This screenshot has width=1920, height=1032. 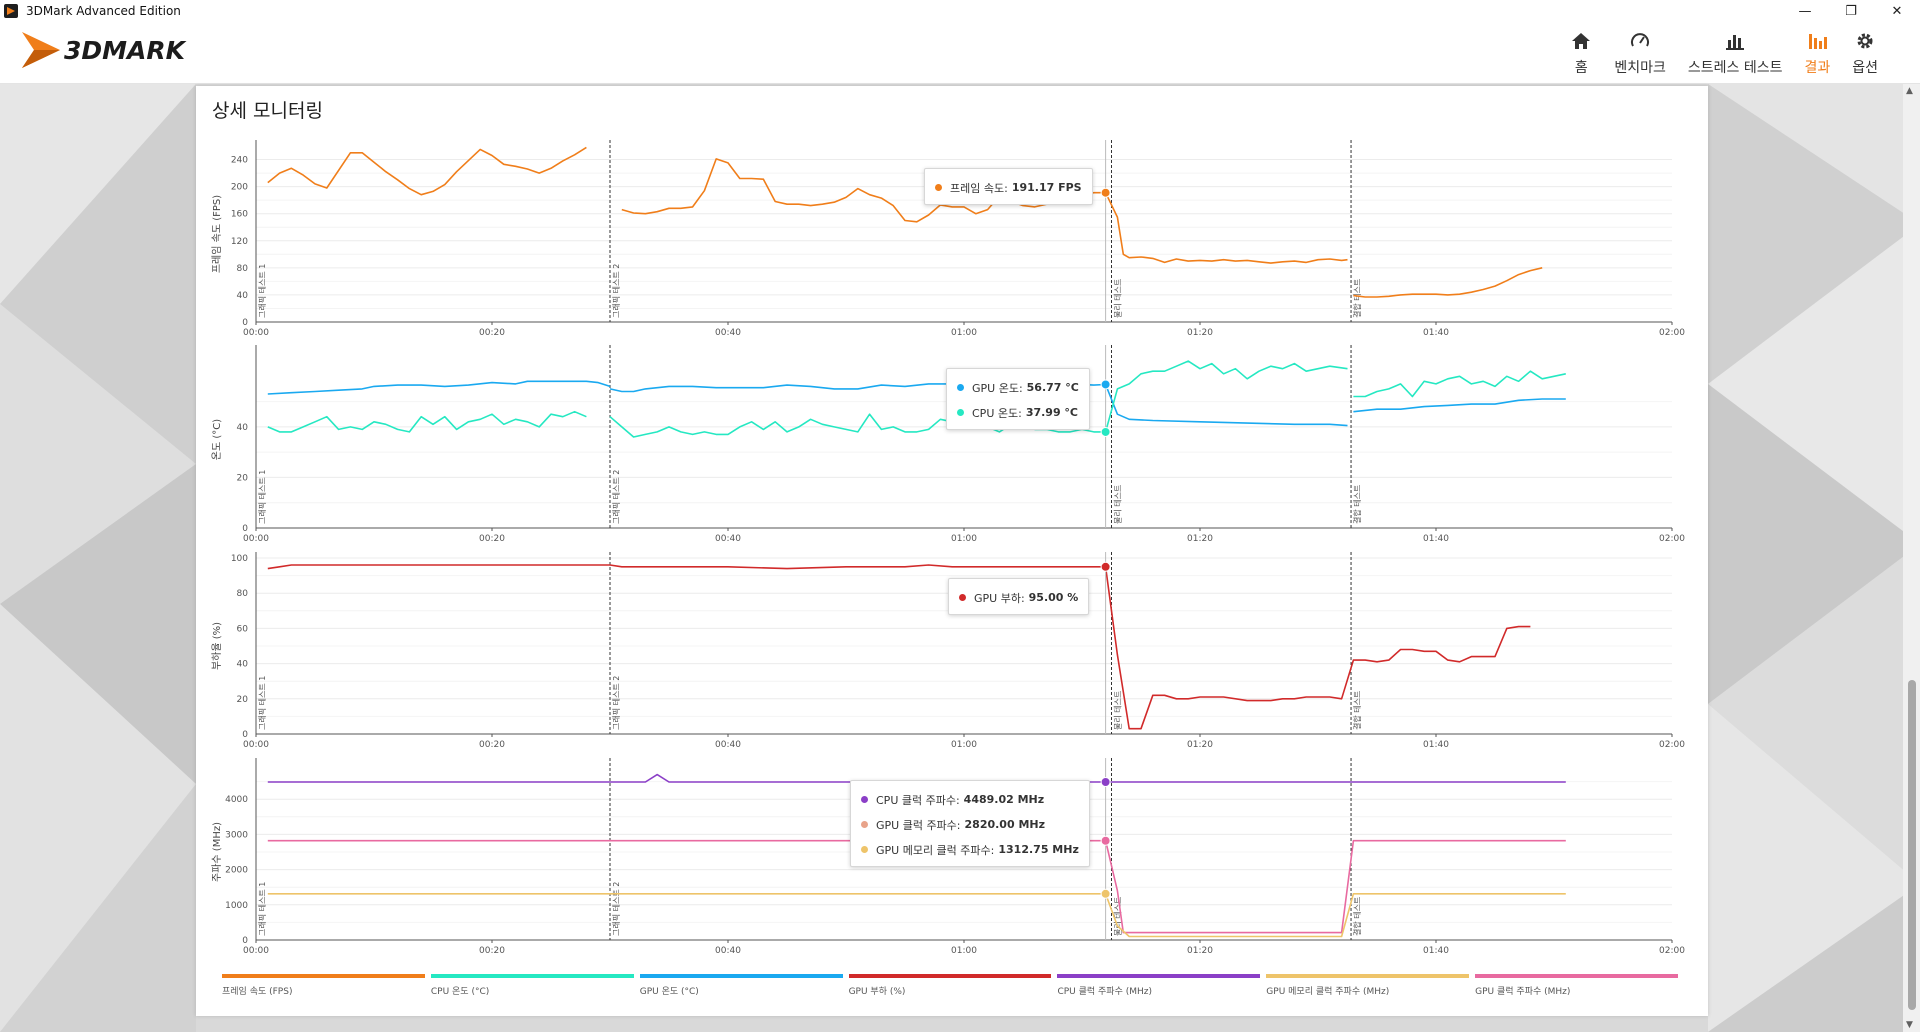 I want to click on tooltip-row: 프레임 속도: 191.17 FPS, so click(x=1008, y=187).